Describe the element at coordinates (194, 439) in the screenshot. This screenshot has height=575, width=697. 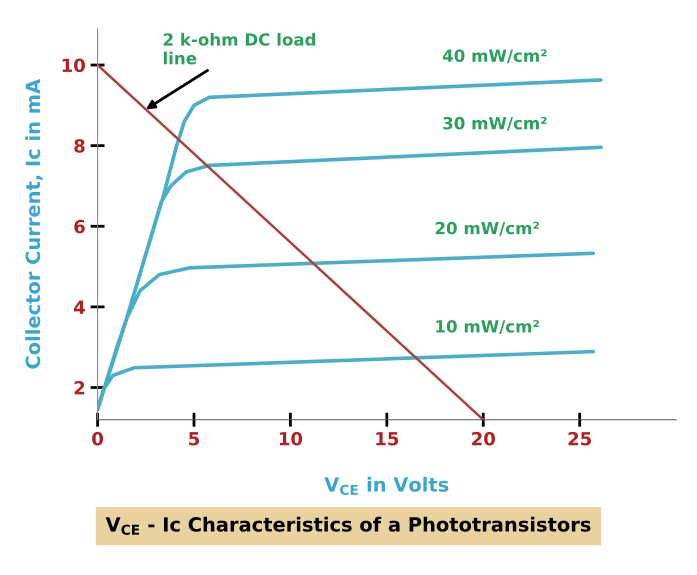
I see `x-tick-label: 5` at that location.